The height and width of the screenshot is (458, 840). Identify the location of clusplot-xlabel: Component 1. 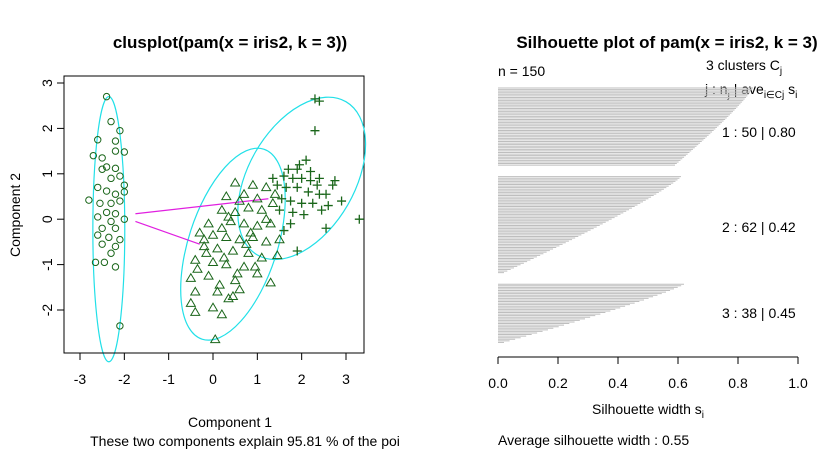
(230, 422).